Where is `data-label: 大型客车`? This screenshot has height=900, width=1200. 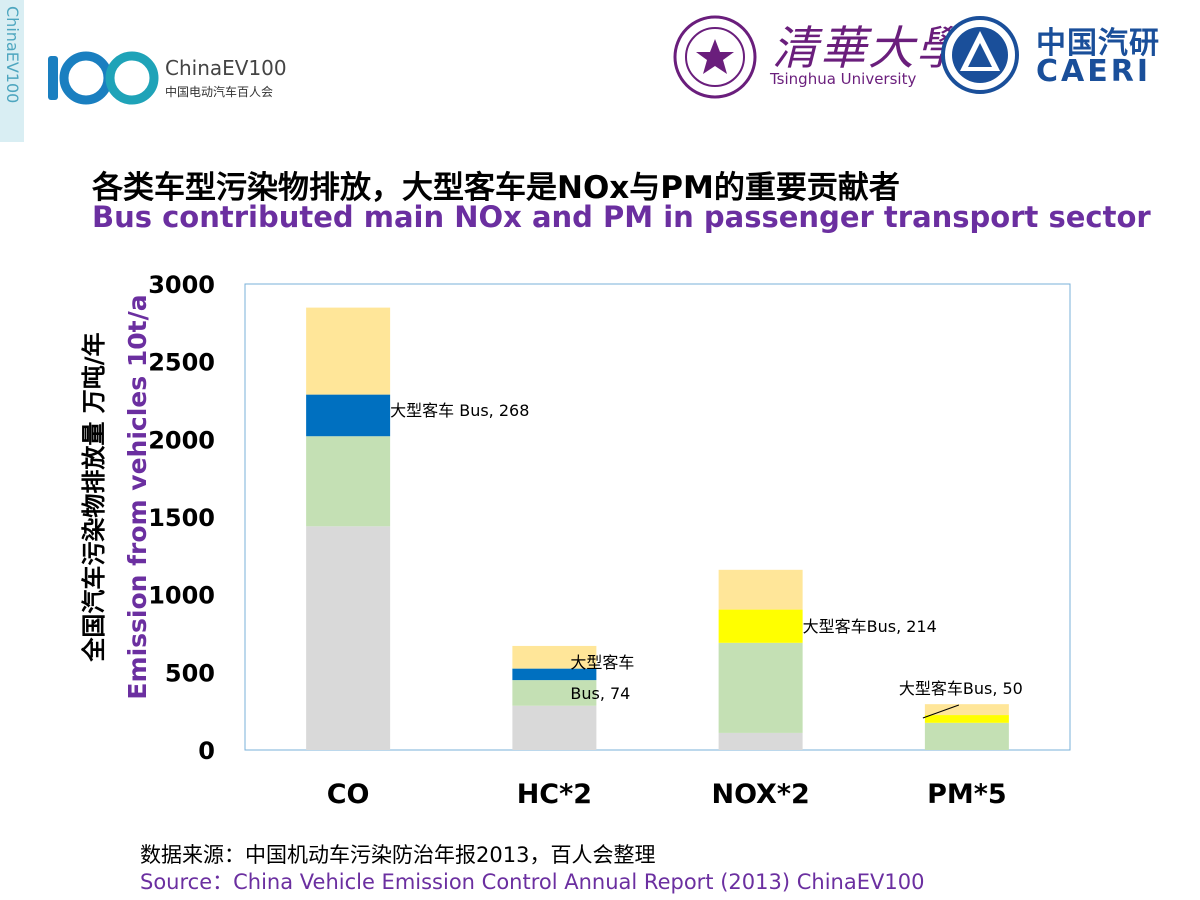
data-label: 大型客车 is located at coordinates (602, 662).